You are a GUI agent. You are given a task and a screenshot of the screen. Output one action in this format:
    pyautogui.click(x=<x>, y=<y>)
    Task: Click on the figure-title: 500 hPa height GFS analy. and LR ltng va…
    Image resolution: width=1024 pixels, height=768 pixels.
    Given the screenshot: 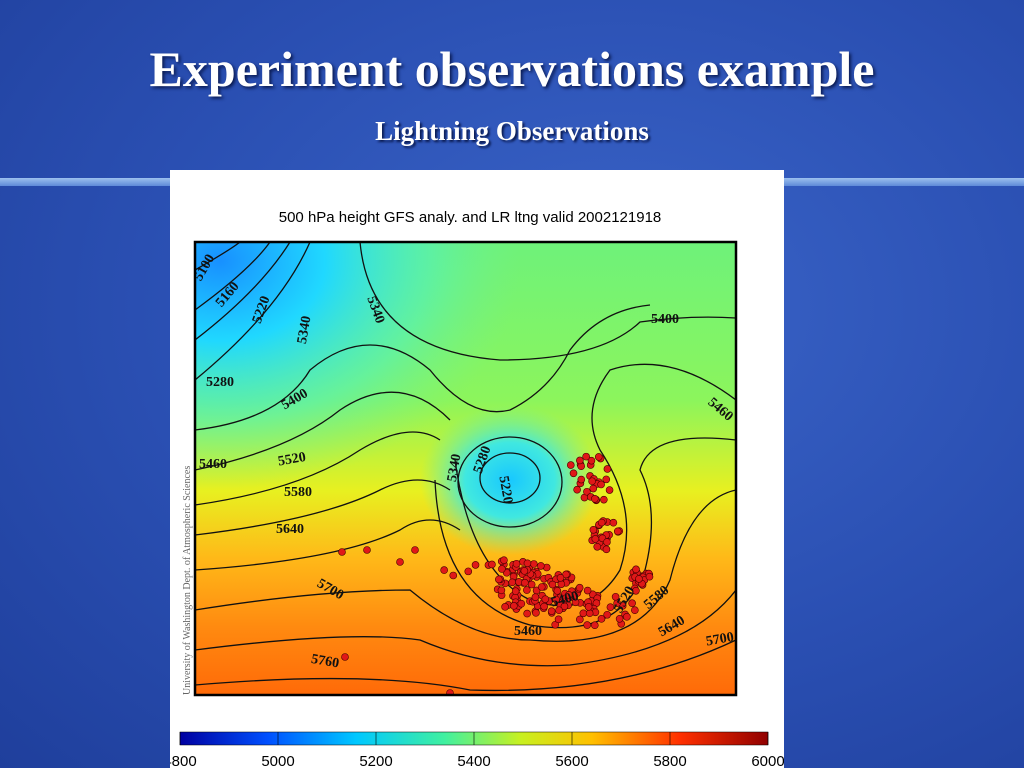 What is the action you would take?
    pyautogui.click(x=470, y=217)
    